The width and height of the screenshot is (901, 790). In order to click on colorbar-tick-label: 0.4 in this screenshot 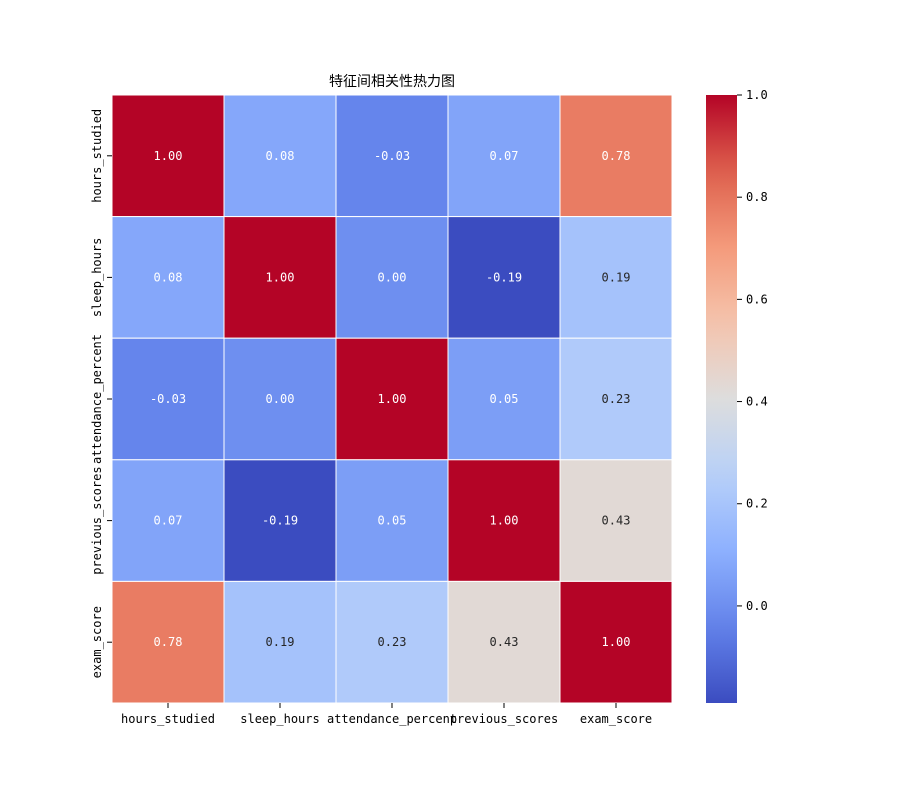, I will do `click(757, 402)`.